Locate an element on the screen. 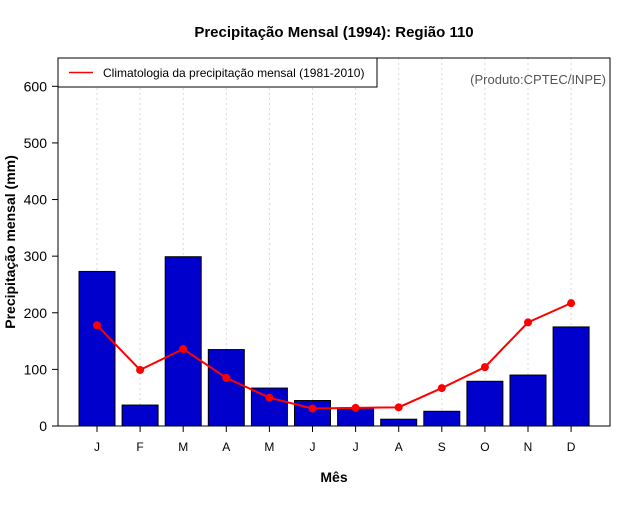 This screenshot has width=640, height=505. legend-box is located at coordinates (217, 72).